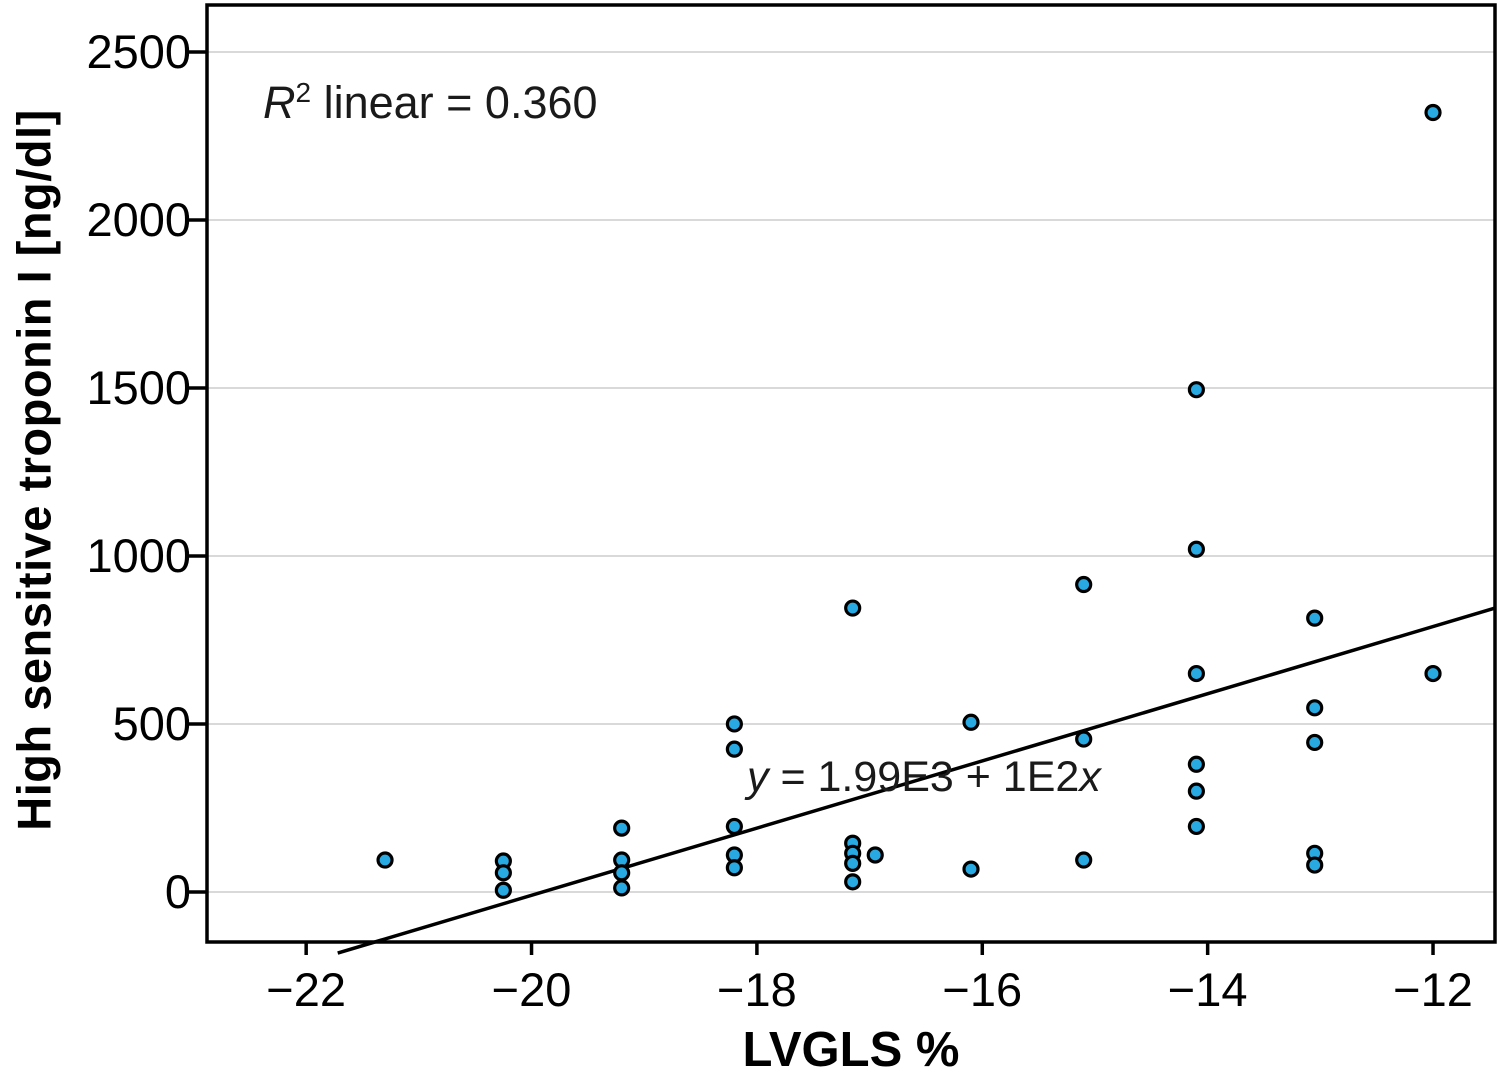 The height and width of the screenshot is (1082, 1500). Describe the element at coordinates (758, 777) in the screenshot. I see `equation-y-variable: y` at that location.